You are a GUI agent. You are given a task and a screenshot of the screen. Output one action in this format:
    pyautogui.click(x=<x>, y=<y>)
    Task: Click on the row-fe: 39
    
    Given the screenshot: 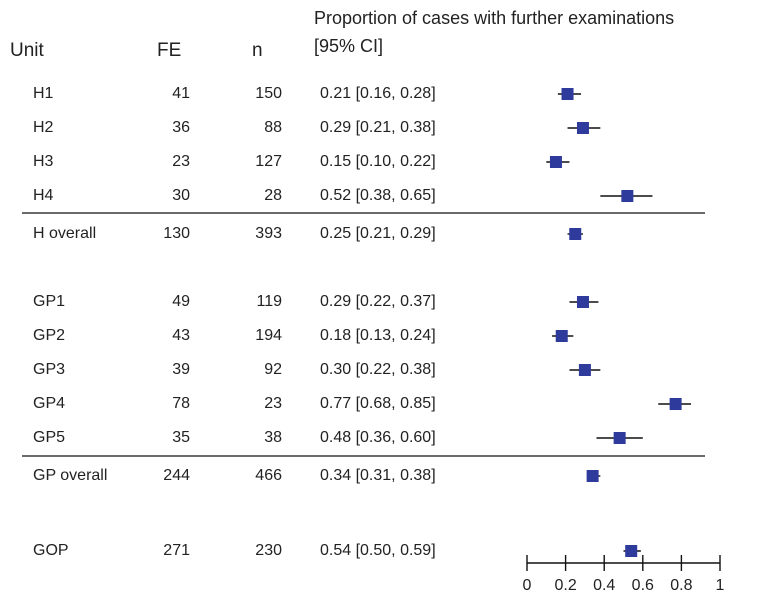 What is the action you would take?
    pyautogui.click(x=181, y=369)
    